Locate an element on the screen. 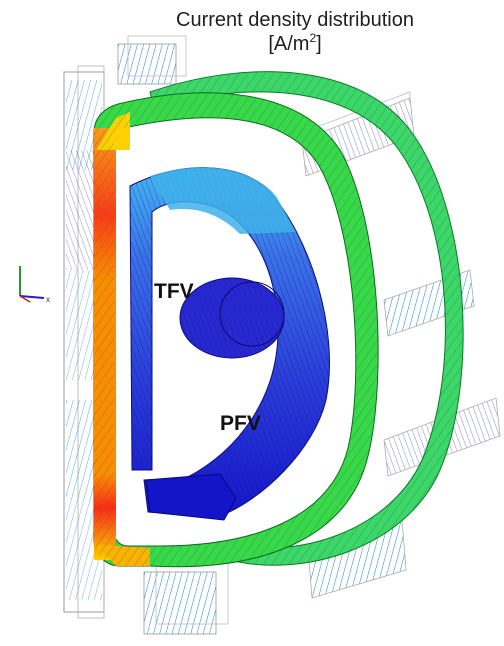  bottom-left-coil-box is located at coordinates (186, 598).